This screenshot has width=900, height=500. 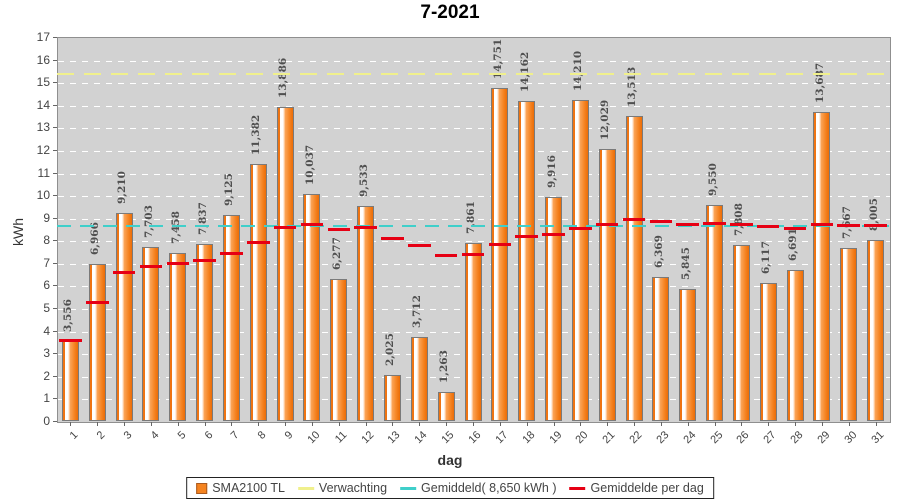 I want to click on bar-value-label: 9,533, so click(x=363, y=180).